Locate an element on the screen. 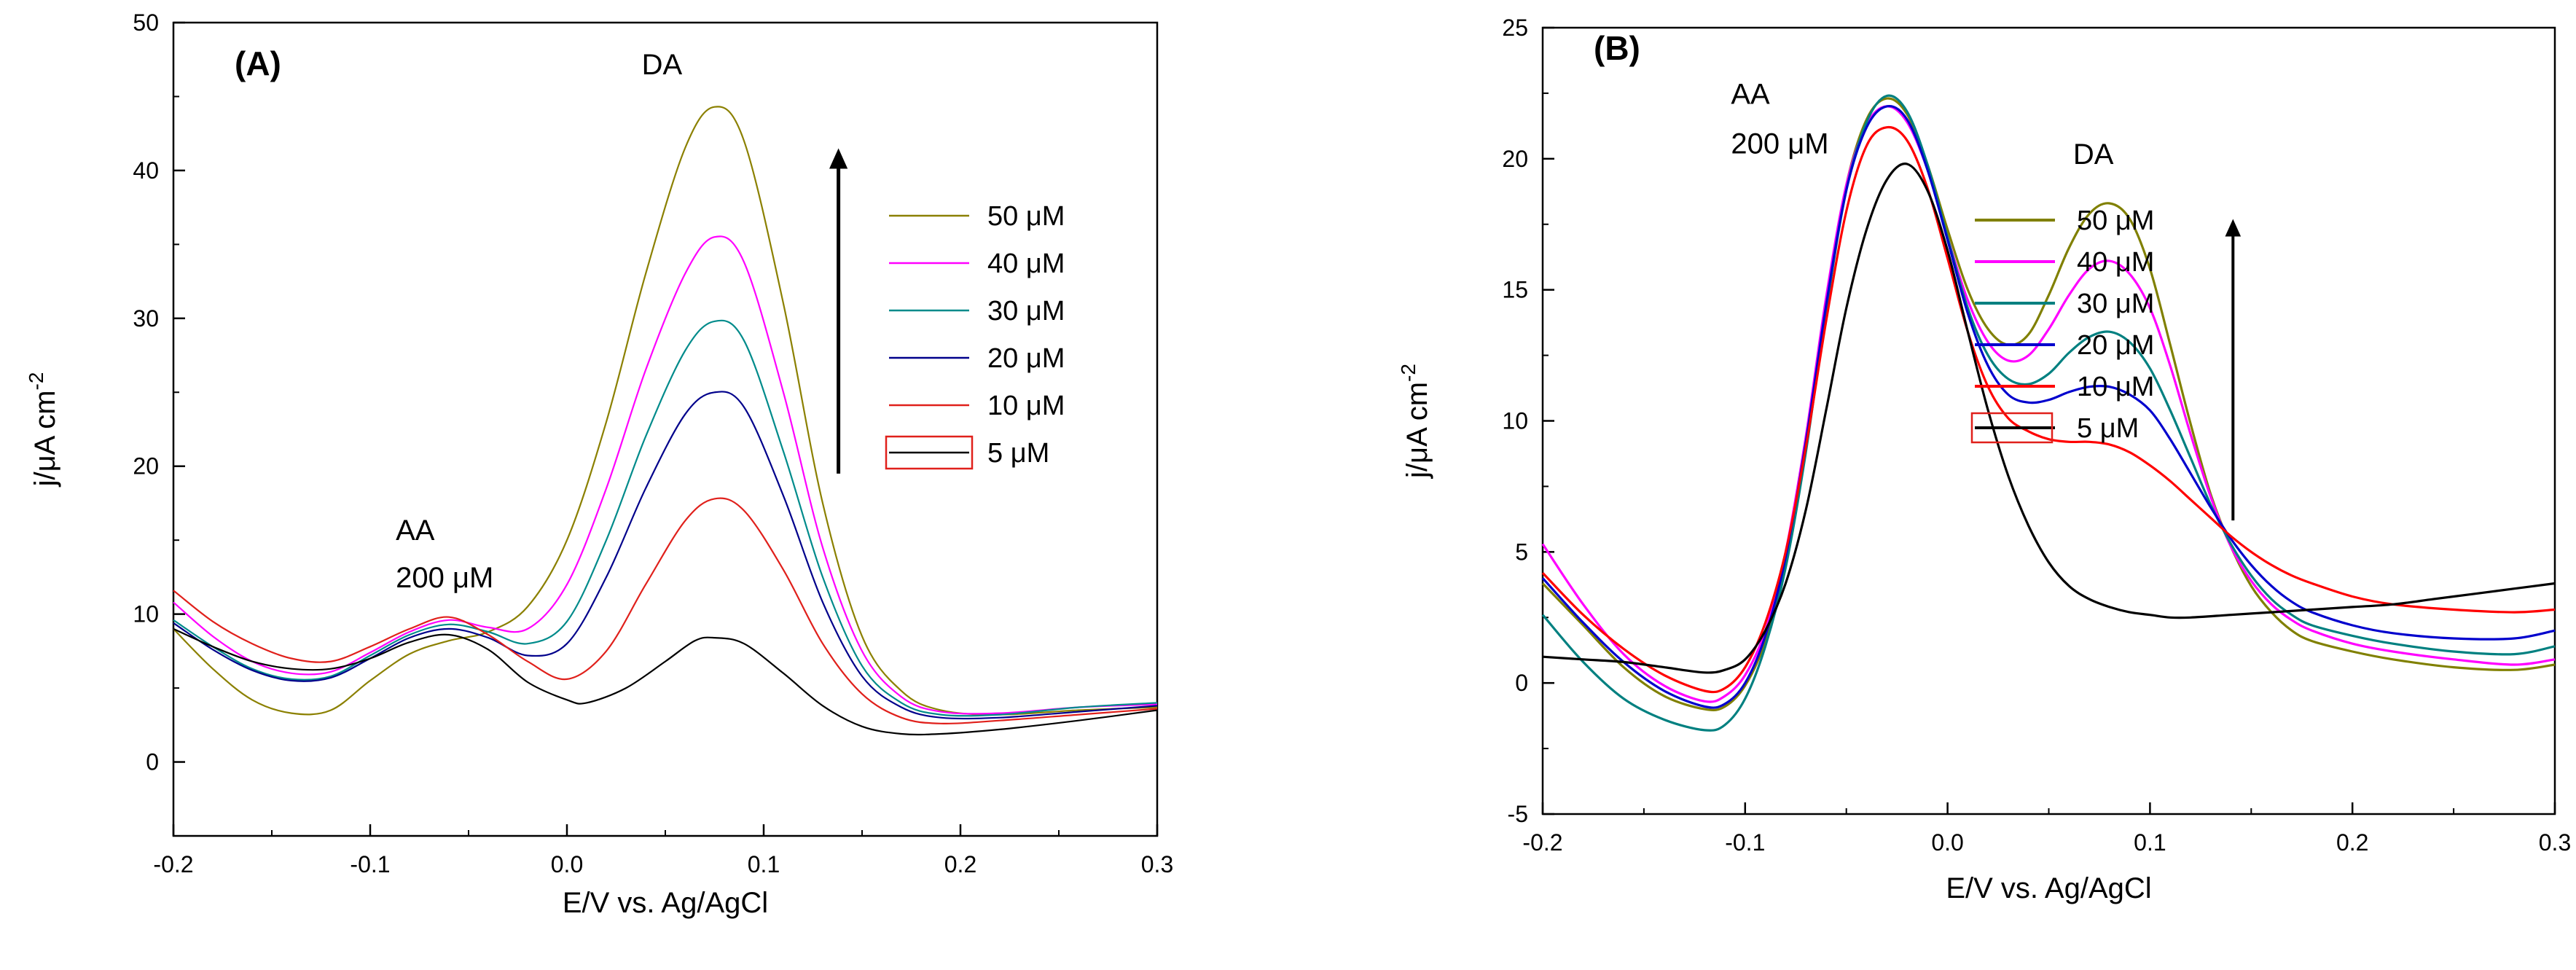  y-tick-label: 30 is located at coordinates (146, 318).